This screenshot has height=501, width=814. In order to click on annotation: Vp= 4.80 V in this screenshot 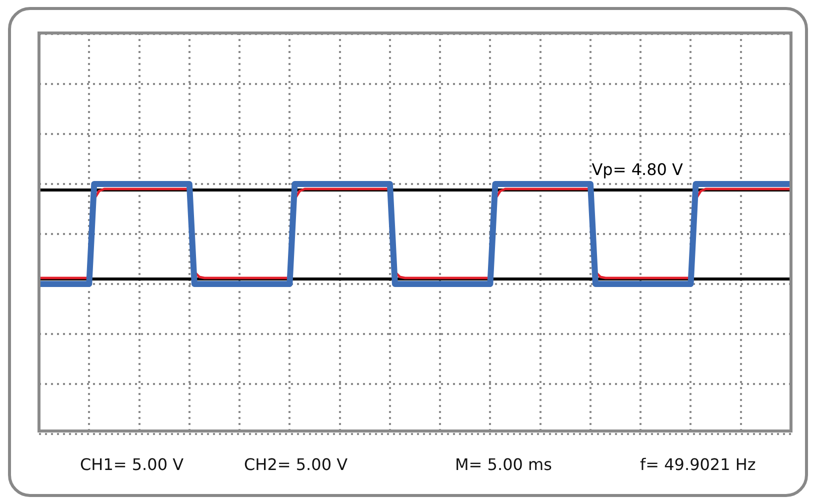, I will do `click(638, 170)`.